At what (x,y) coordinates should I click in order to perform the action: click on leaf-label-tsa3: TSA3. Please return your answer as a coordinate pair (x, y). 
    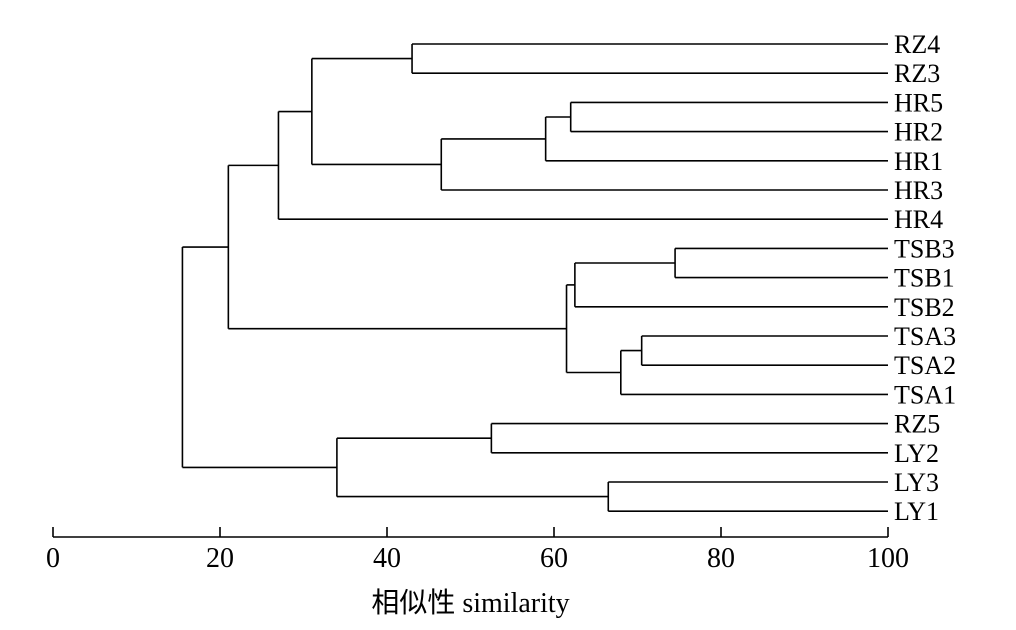
    Looking at the image, I should click on (925, 336).